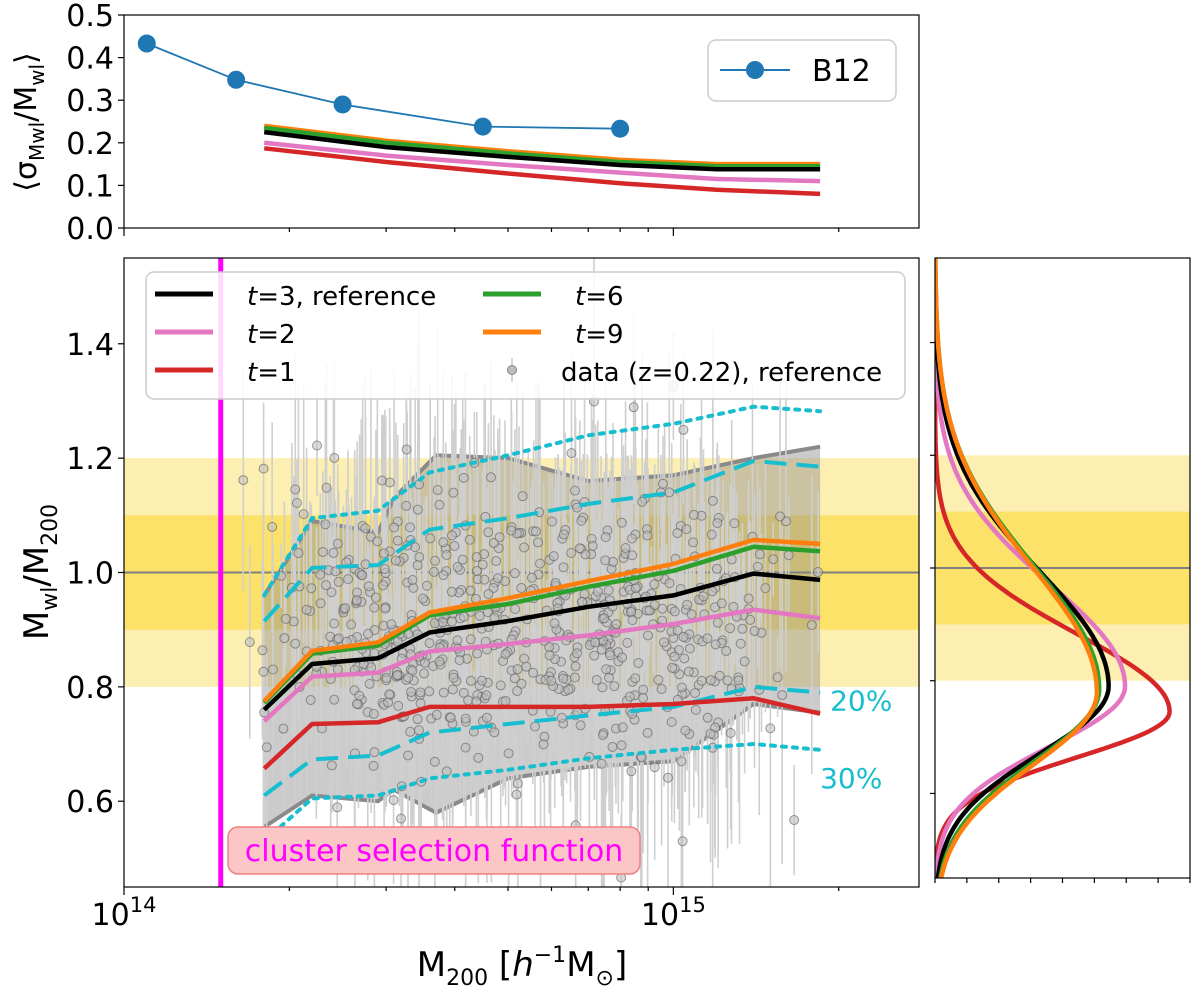  What do you see at coordinates (90, 574) in the screenshot?
I see `main-ytick-label: 1.0` at bounding box center [90, 574].